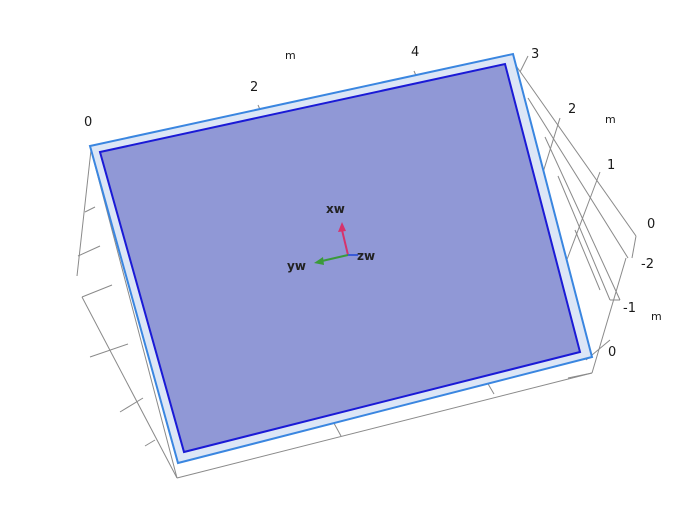 Image resolution: width=695 pixels, height=507 pixels. What do you see at coordinates (610, 119) in the screenshot?
I see `axis-right-upper-unit: m` at bounding box center [610, 119].